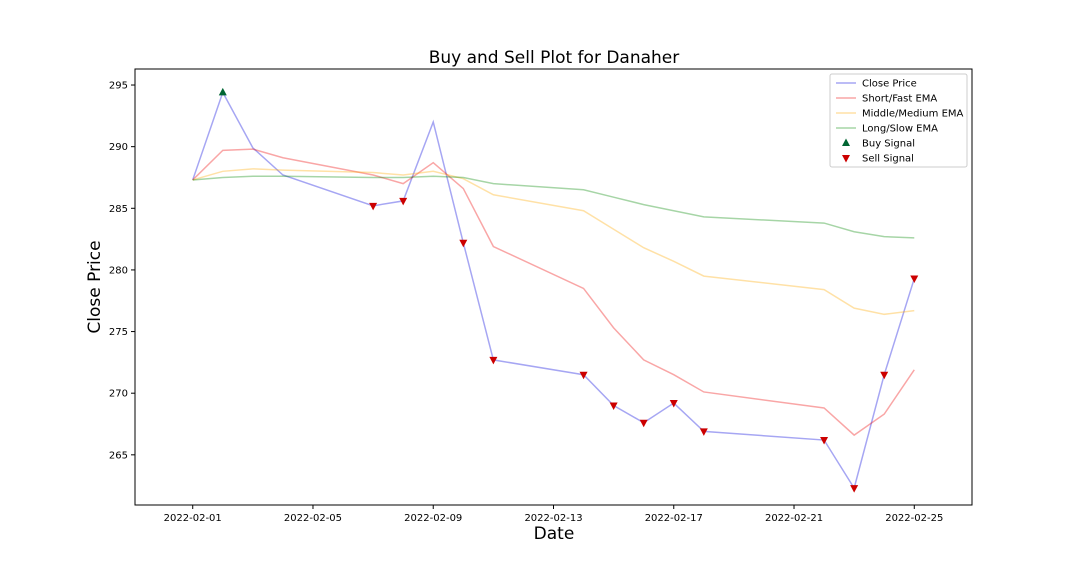  I want to click on y-axis-label: Close Price, so click(95, 286).